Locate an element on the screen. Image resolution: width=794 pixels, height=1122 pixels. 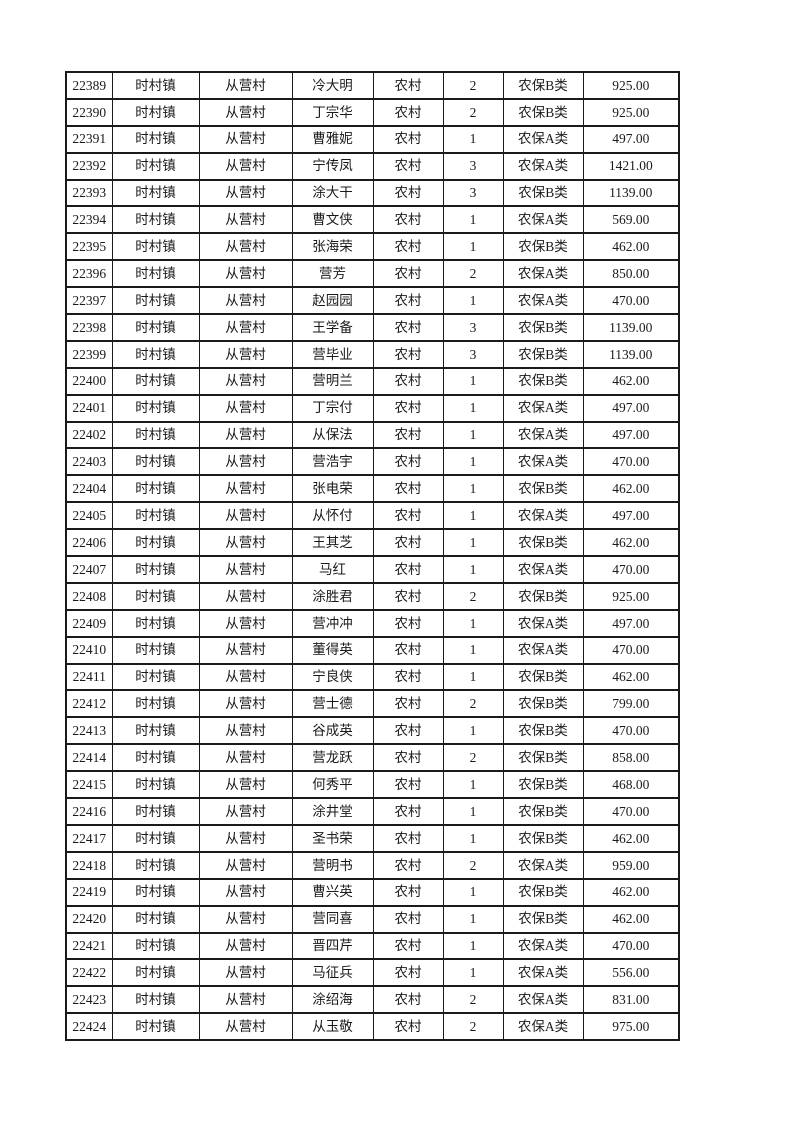
table-cell: 858.00 is located at coordinates (631, 758).